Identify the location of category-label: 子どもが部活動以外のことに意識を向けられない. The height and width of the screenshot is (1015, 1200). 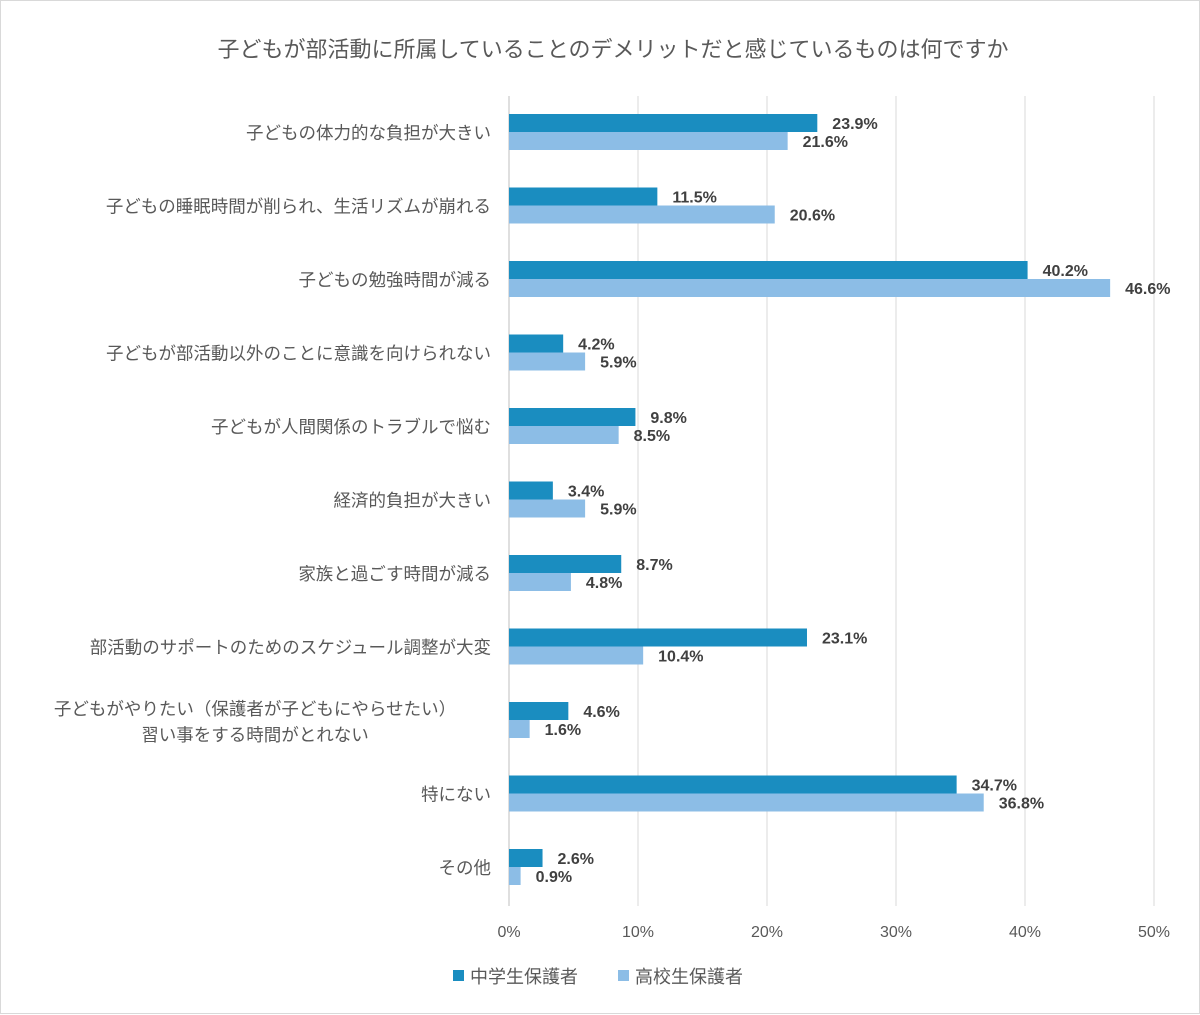
(298, 355).